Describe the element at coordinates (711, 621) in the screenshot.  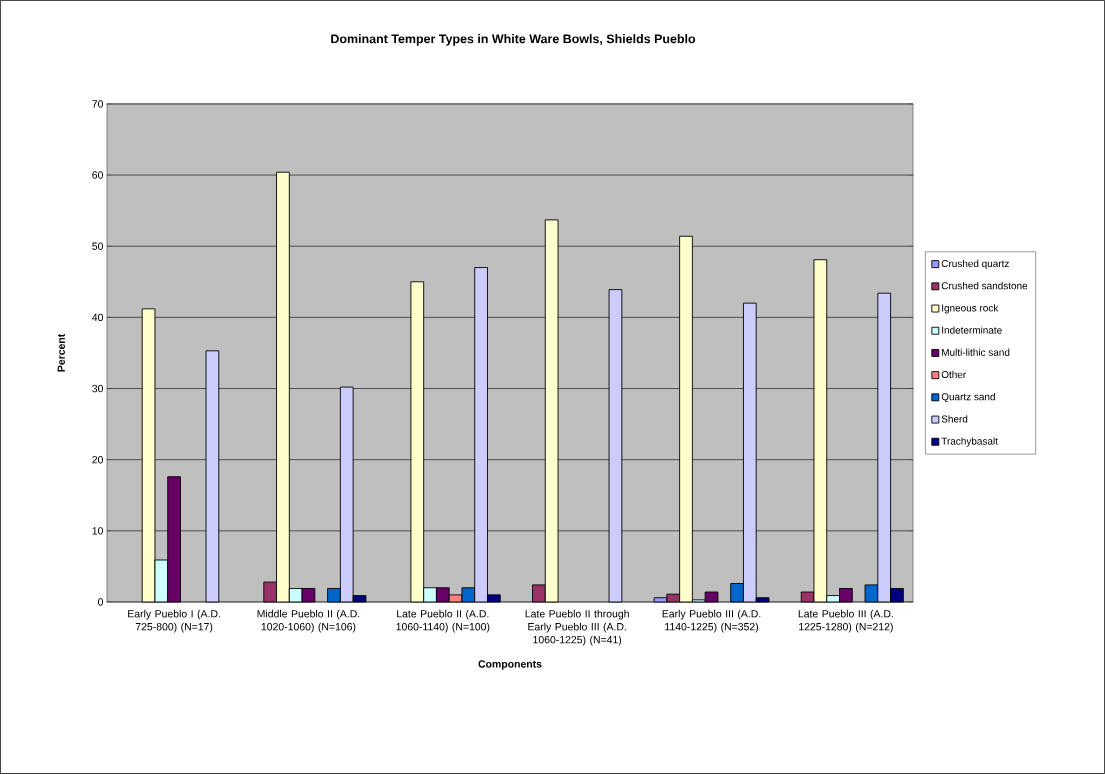
I see `x-tick-label: Early Pueblo III (A.D. 1140-1225) (N=352)` at that location.